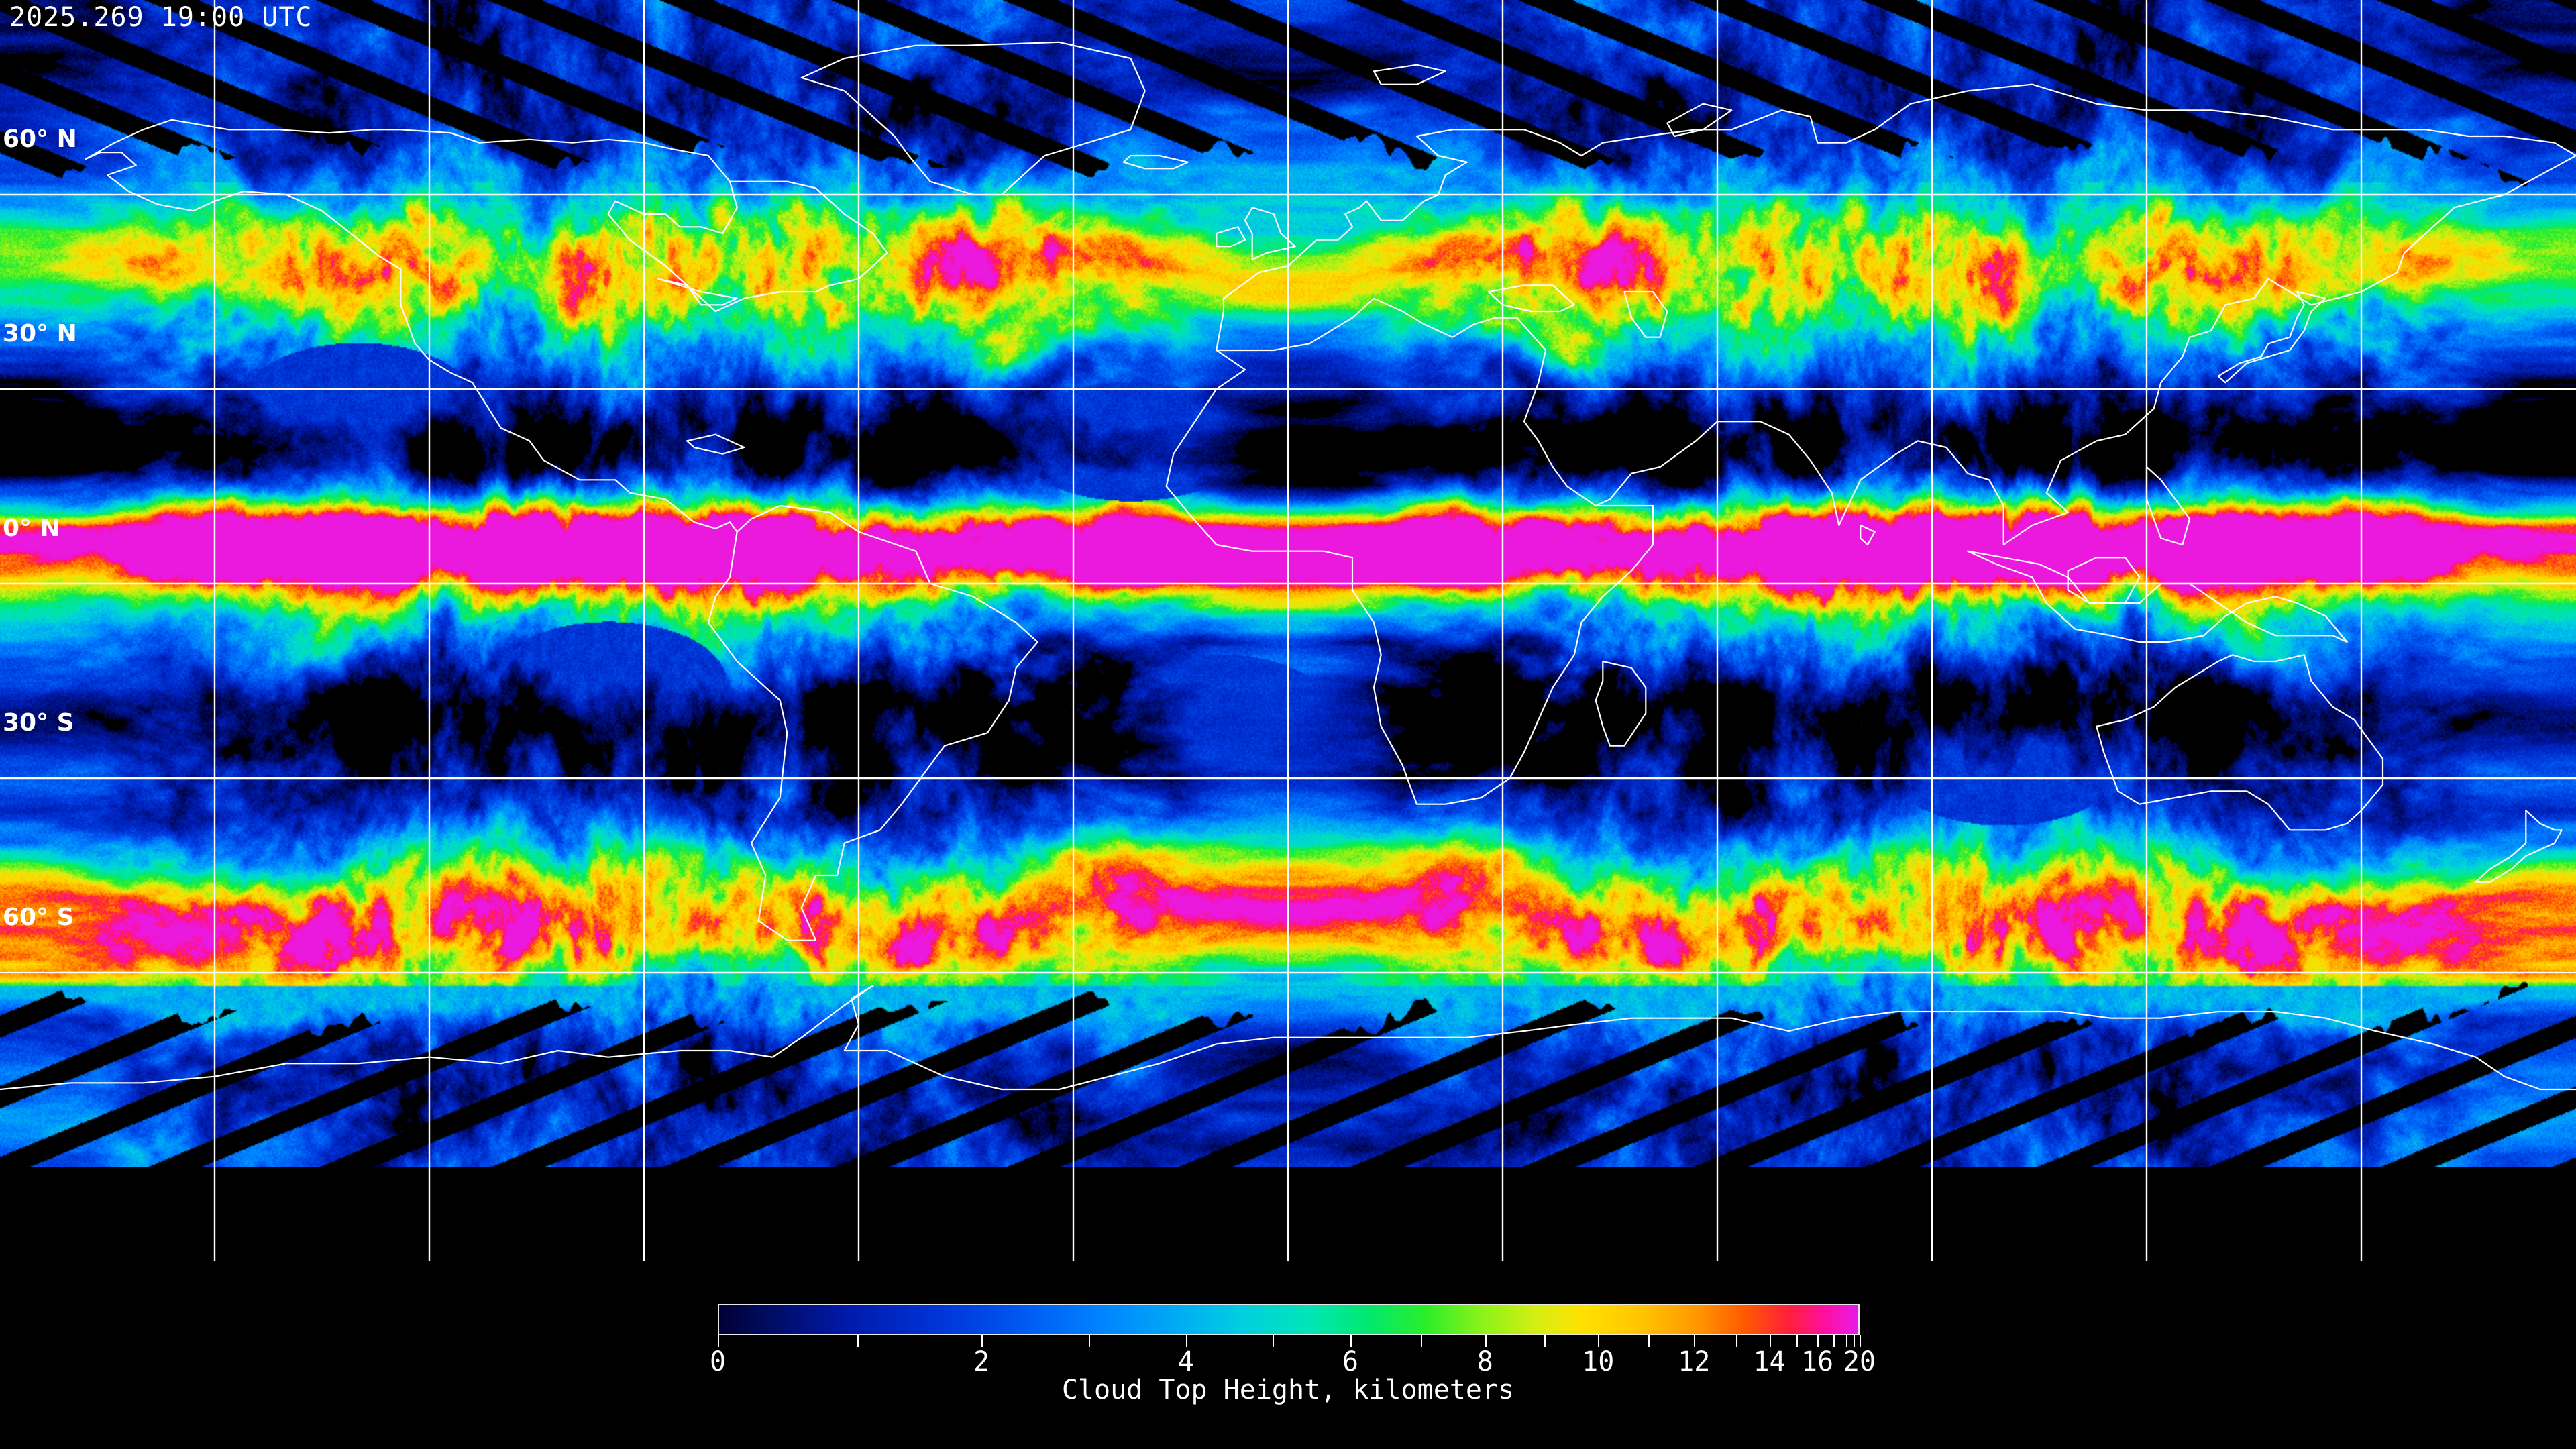  Describe the element at coordinates (1289, 1319) in the screenshot. I see `colorbar-gradient` at that location.